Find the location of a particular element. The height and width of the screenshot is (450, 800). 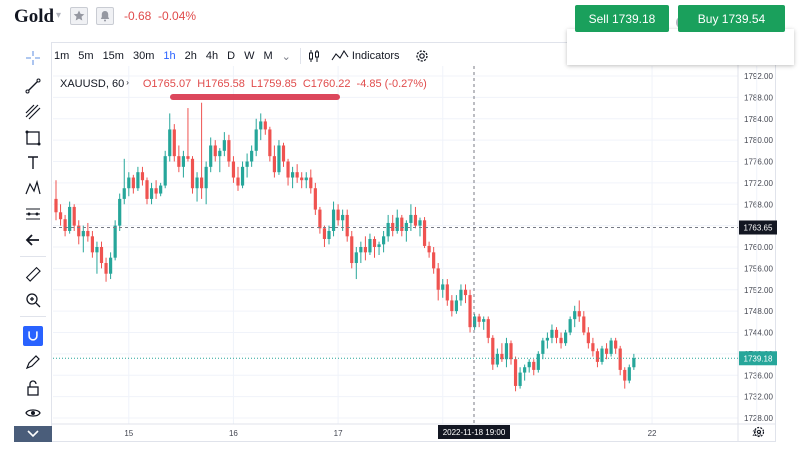

sell-button: Sell 1739.18 is located at coordinates (622, 18).